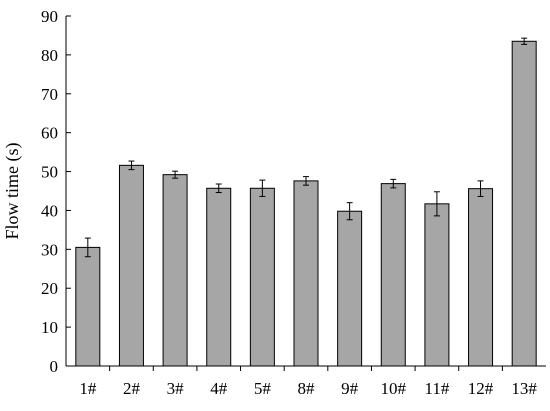  Describe the element at coordinates (219, 277) in the screenshot. I see `bar-4#` at that location.